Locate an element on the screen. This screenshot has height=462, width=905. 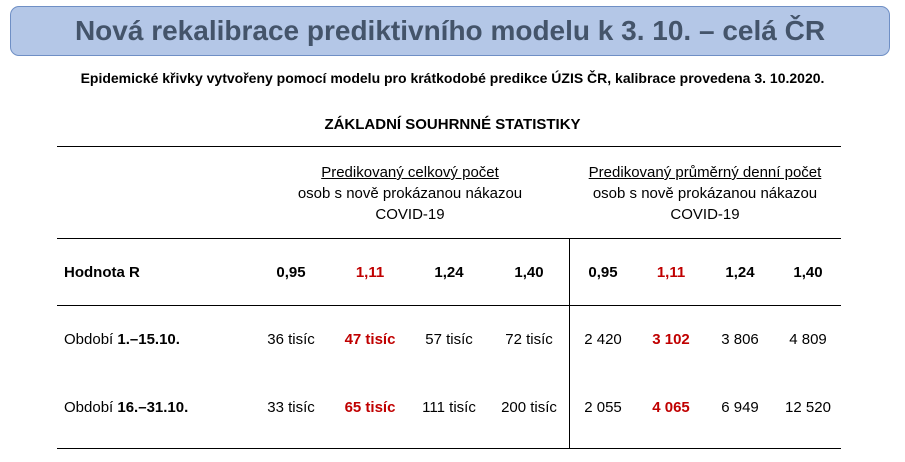
column-group-daily-line2: osob s nově prokázanou nákazou is located at coordinates (705, 193).